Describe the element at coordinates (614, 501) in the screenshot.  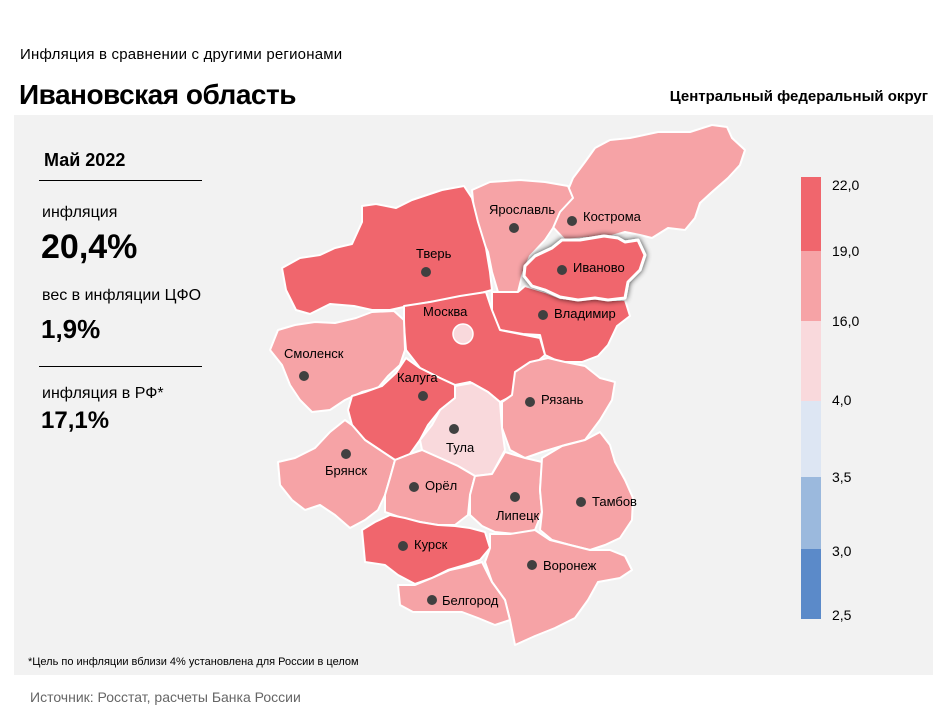
I see `city-label-tambov: Тамбов` at that location.